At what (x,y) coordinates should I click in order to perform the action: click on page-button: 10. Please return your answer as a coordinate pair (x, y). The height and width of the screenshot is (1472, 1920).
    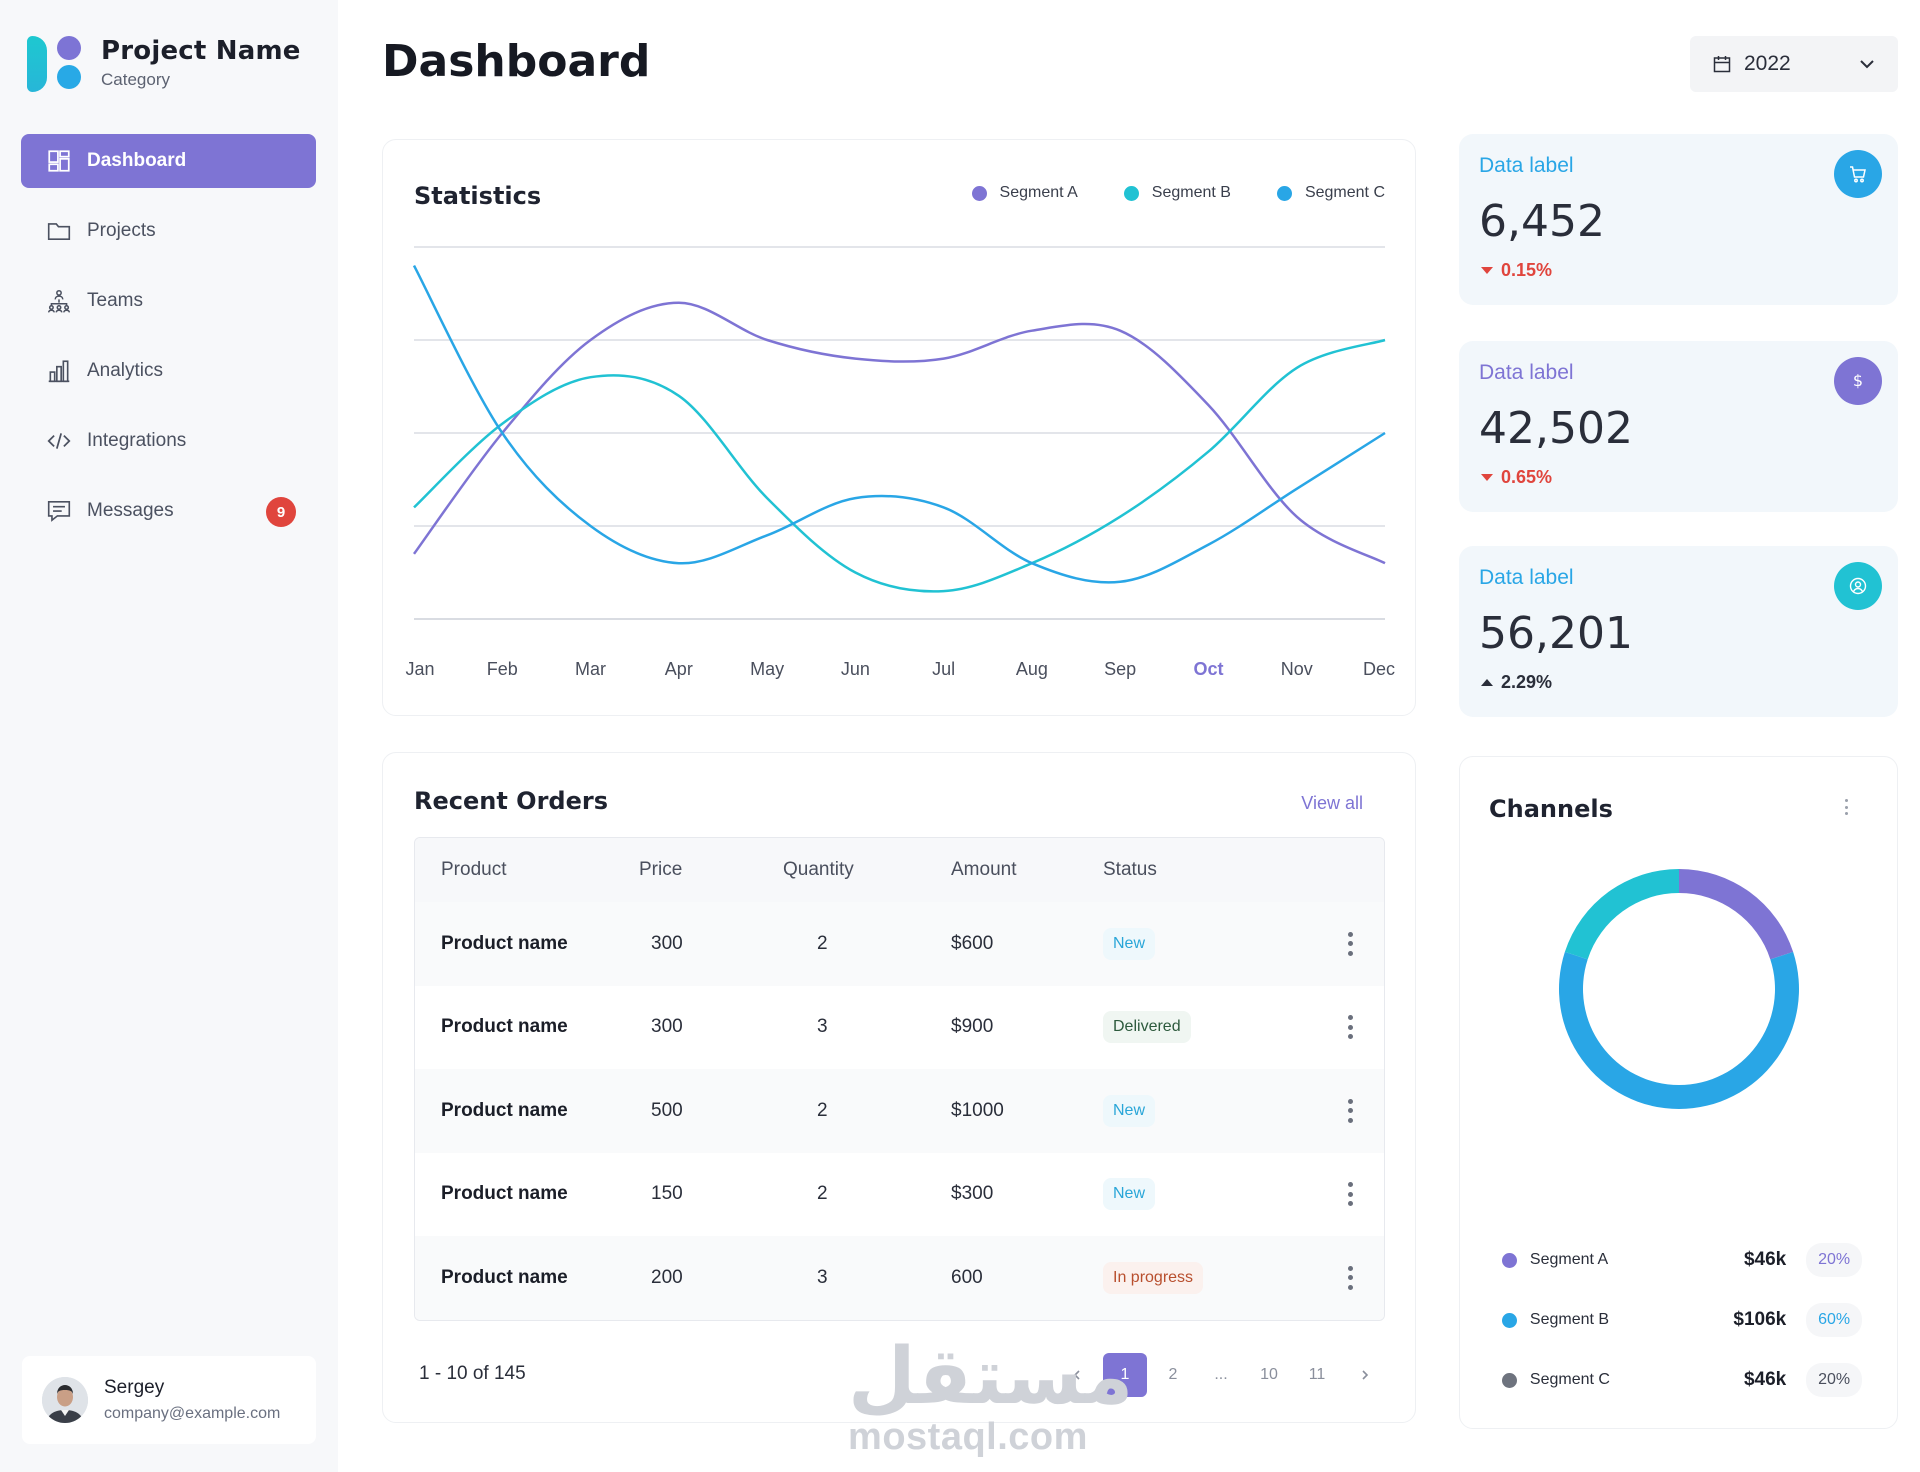
    Looking at the image, I should click on (1269, 1374).